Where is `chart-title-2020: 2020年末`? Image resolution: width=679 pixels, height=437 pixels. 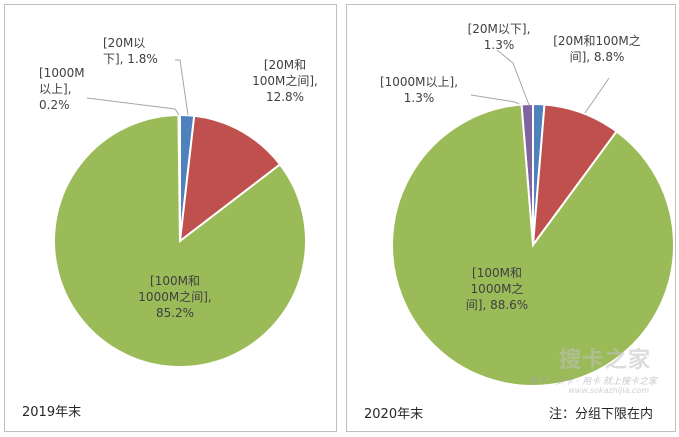
chart-title-2020: 2020年末 is located at coordinates (394, 414).